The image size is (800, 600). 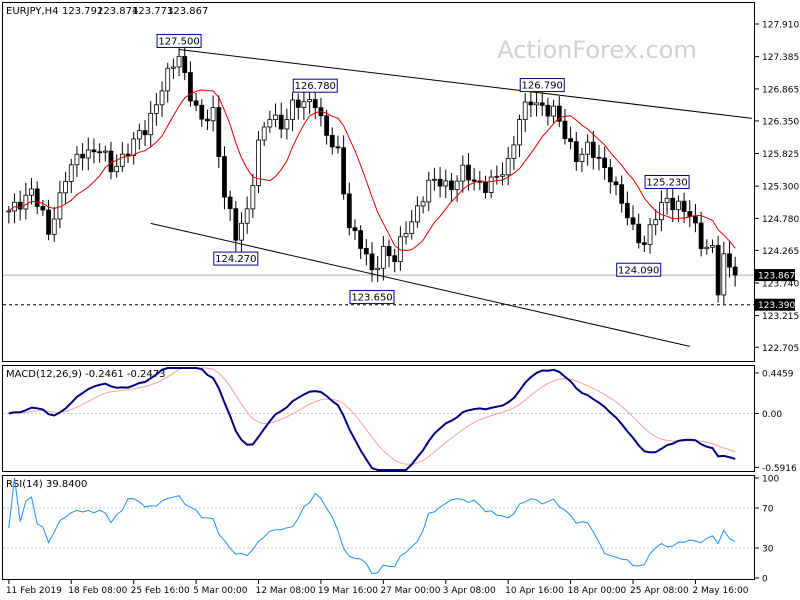 I want to click on rsi-tick-label: 70, so click(x=768, y=510).